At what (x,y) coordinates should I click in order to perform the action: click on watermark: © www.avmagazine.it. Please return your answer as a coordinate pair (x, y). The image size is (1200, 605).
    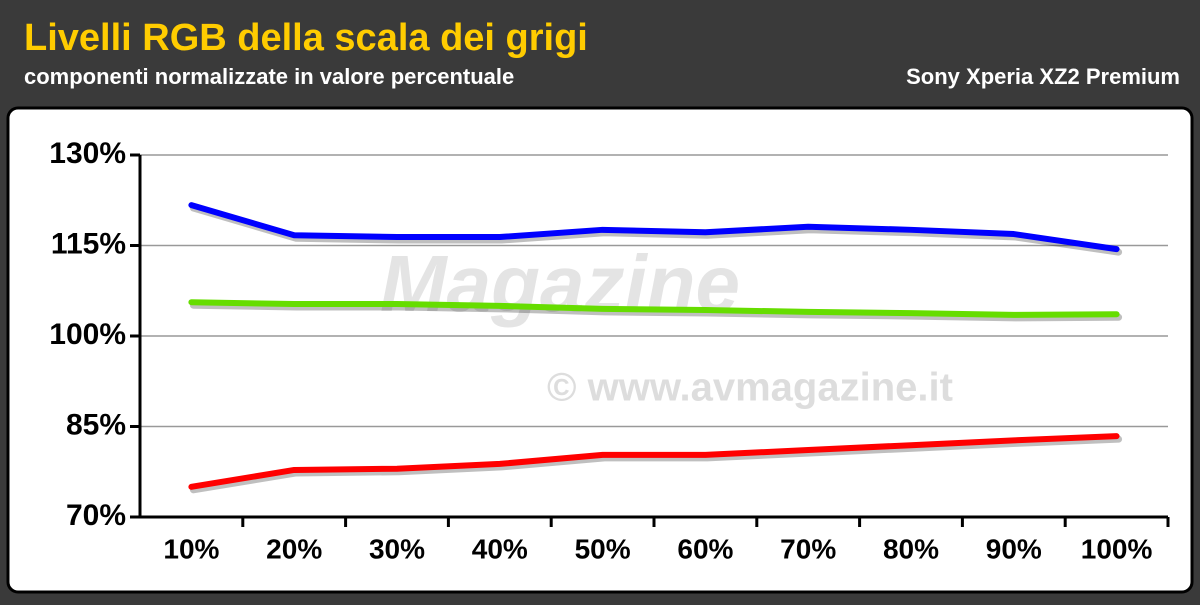
    Looking at the image, I should click on (750, 388).